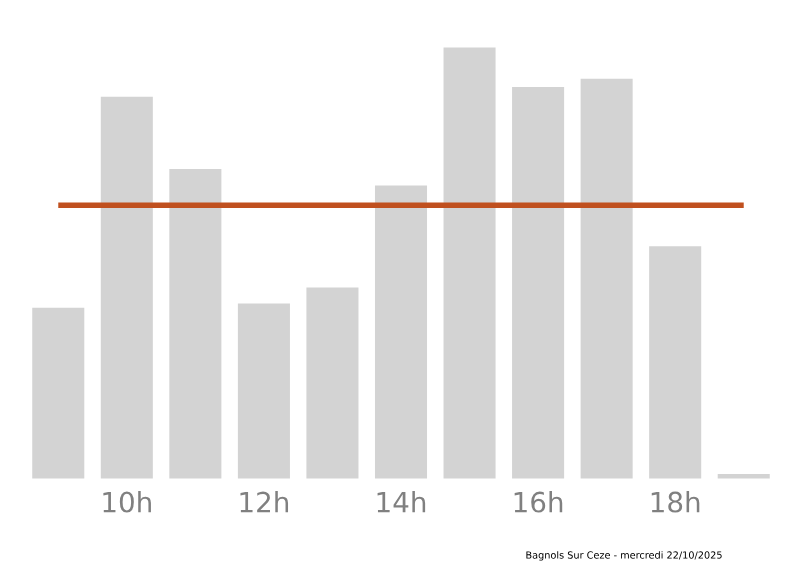  What do you see at coordinates (538, 502) in the screenshot?
I see `x-tick-label: 16h` at bounding box center [538, 502].